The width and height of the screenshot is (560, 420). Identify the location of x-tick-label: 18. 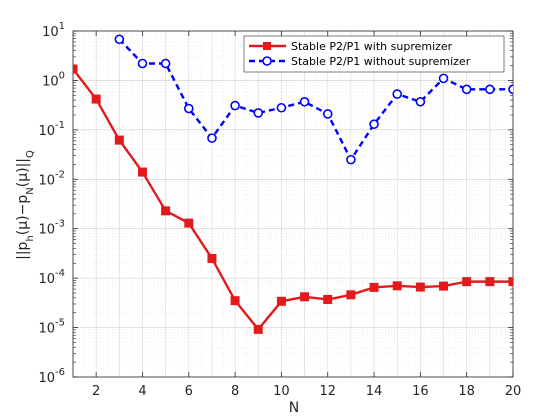
(466, 391).